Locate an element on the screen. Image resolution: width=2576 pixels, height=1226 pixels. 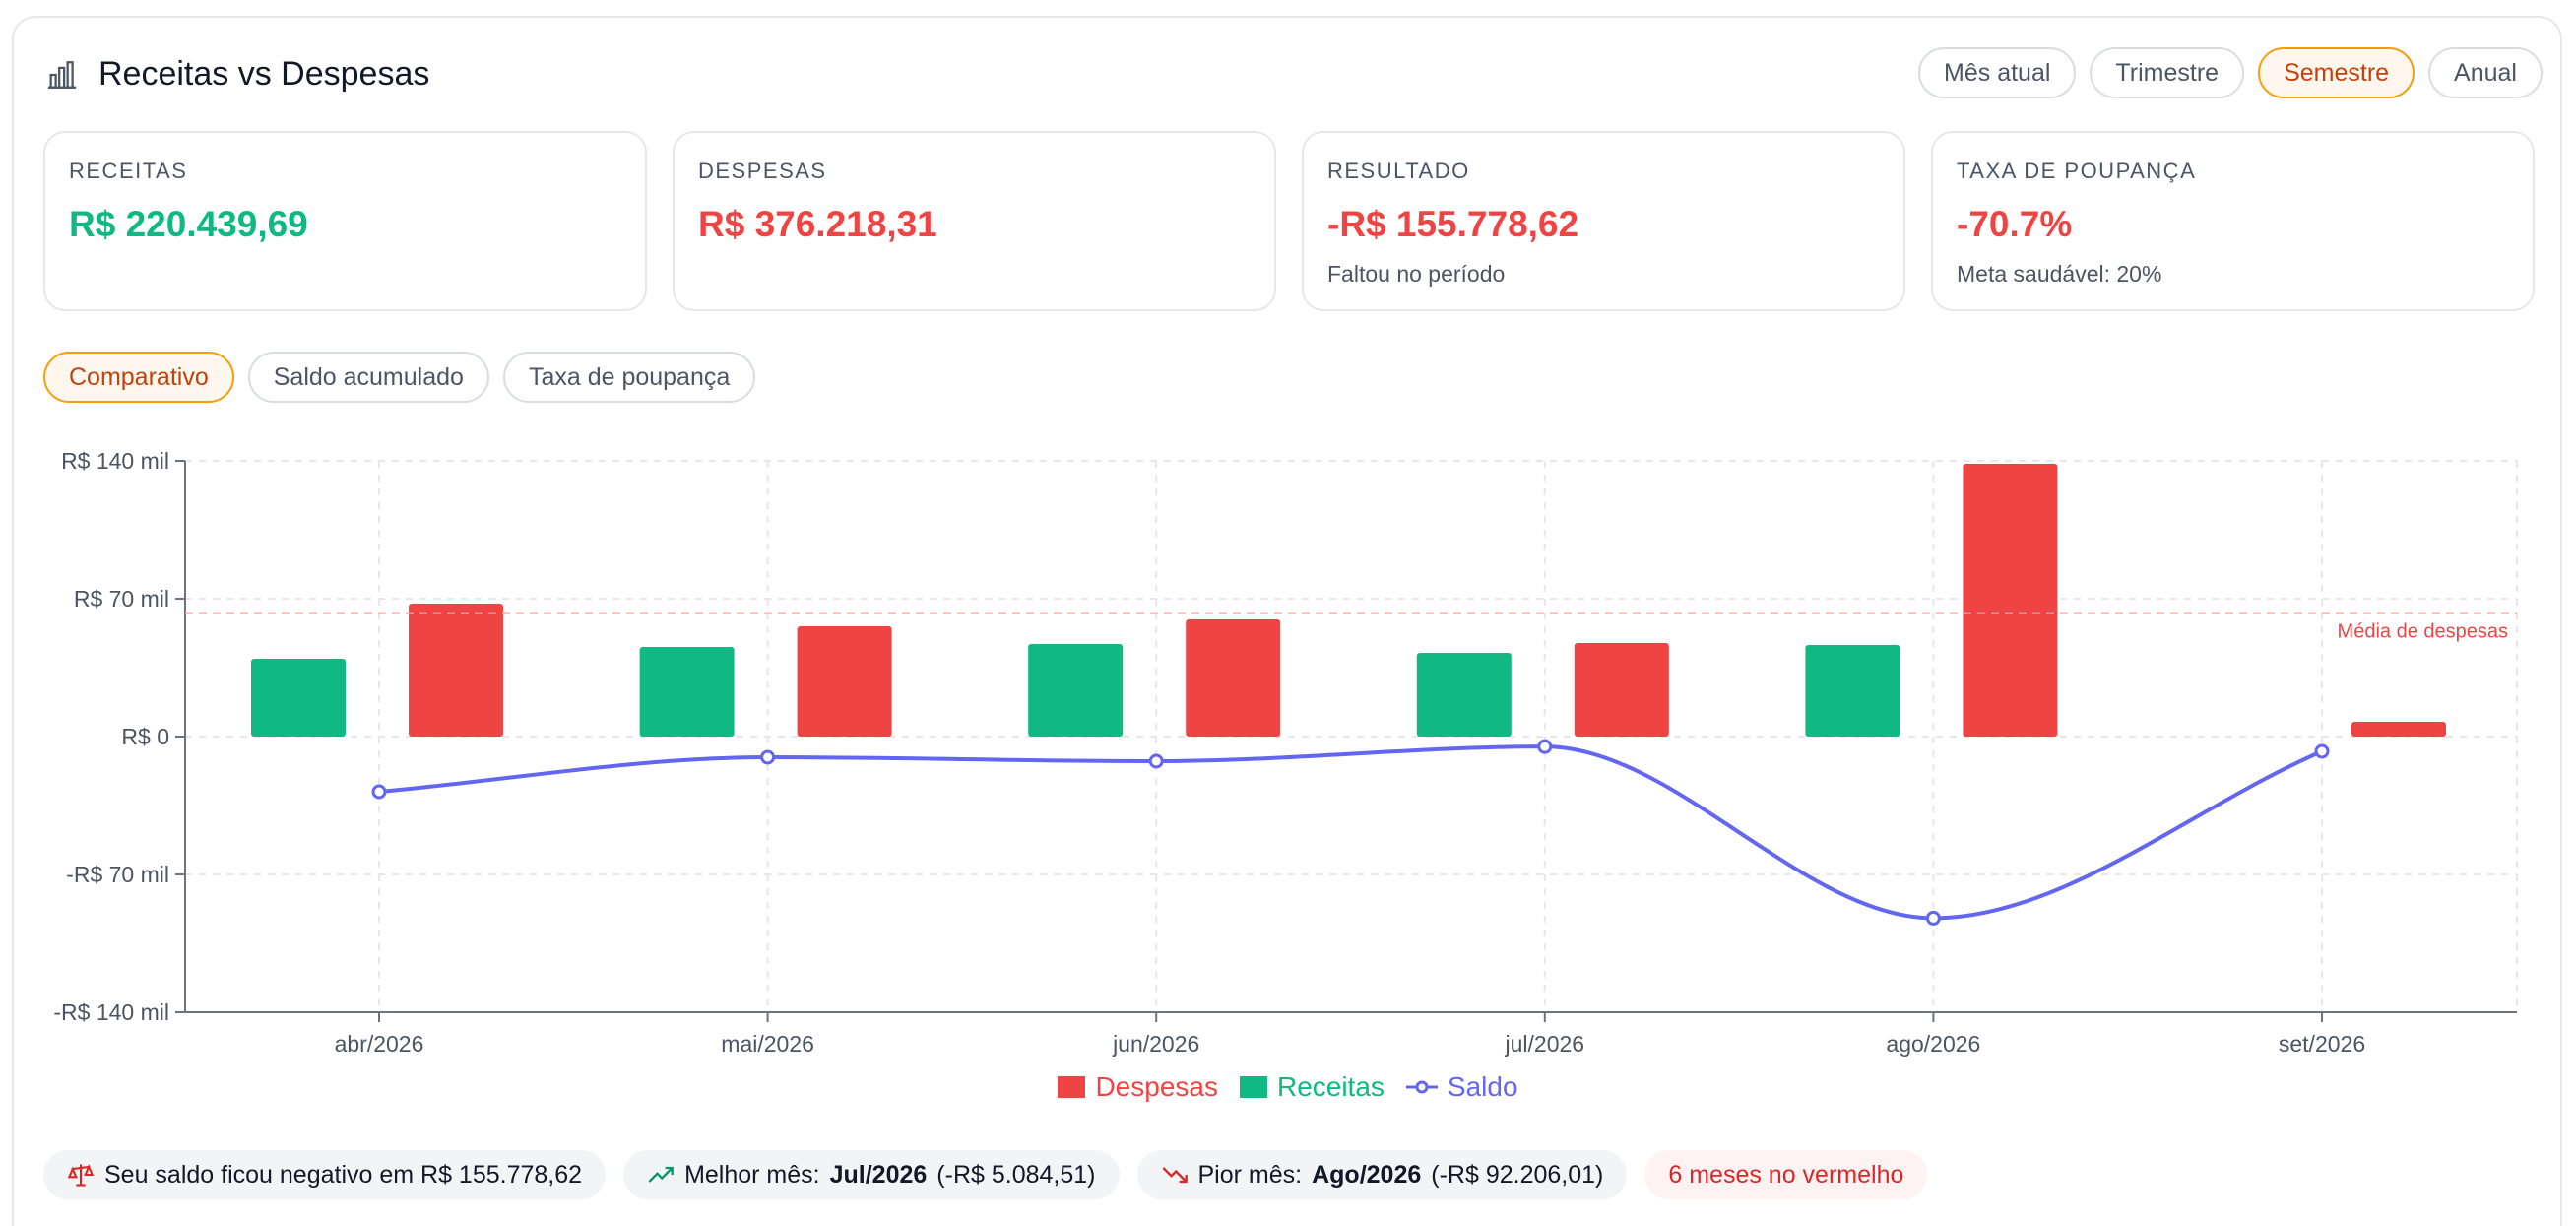
period-selector: Mês atual Trimestre Semestre Anual is located at coordinates (2230, 73).